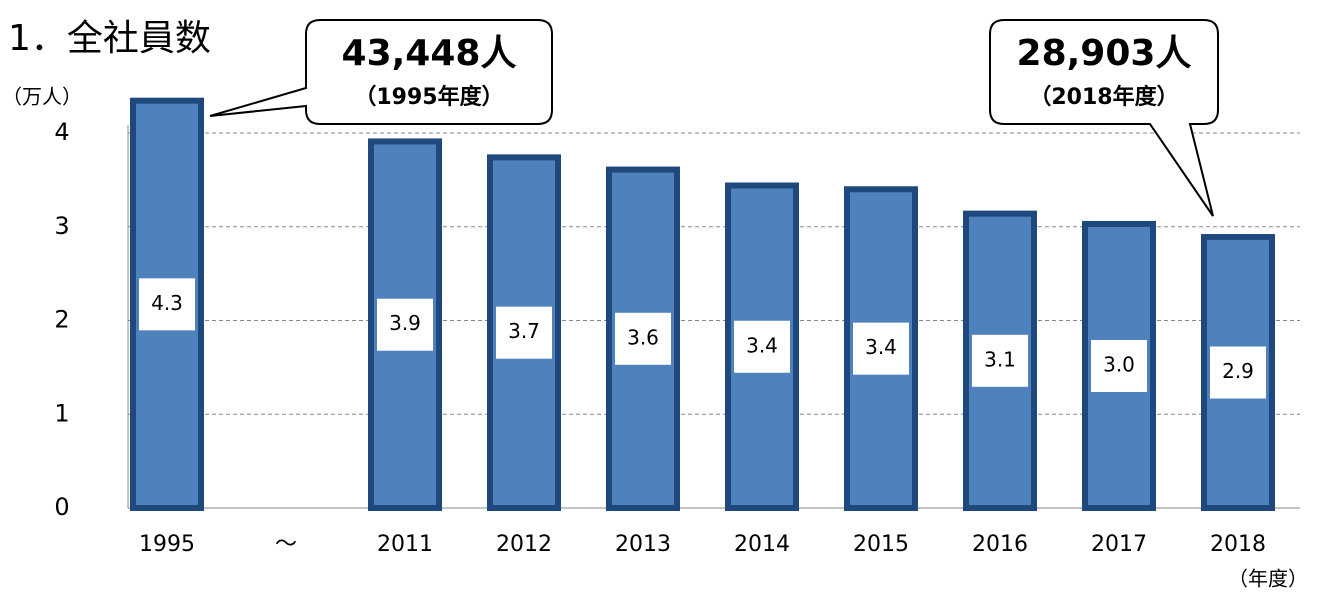 The width and height of the screenshot is (1317, 594). I want to click on callout-note: （1995年度）, so click(428, 97).